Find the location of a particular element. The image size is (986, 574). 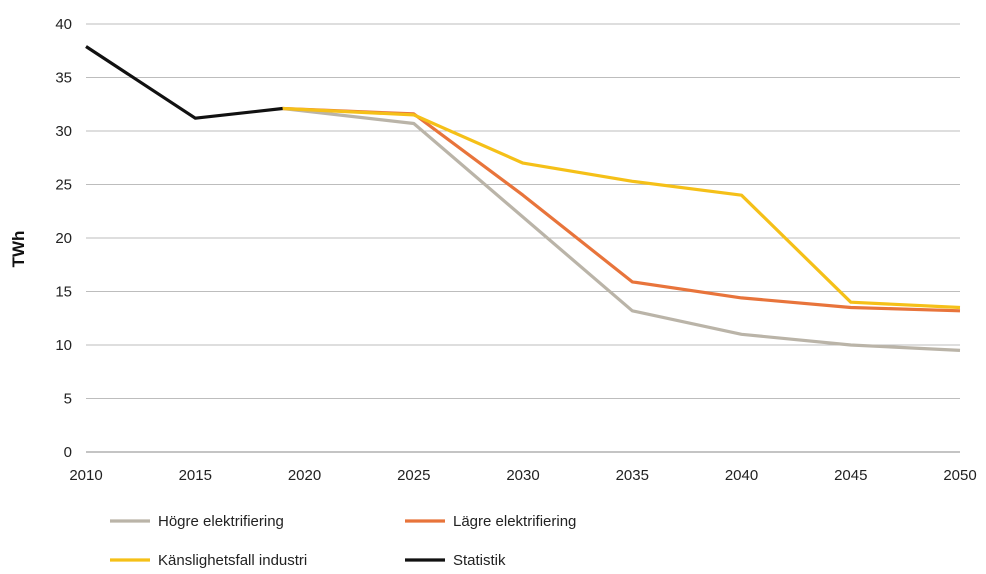

legend-label: Högre elektrifiering is located at coordinates (221, 521).